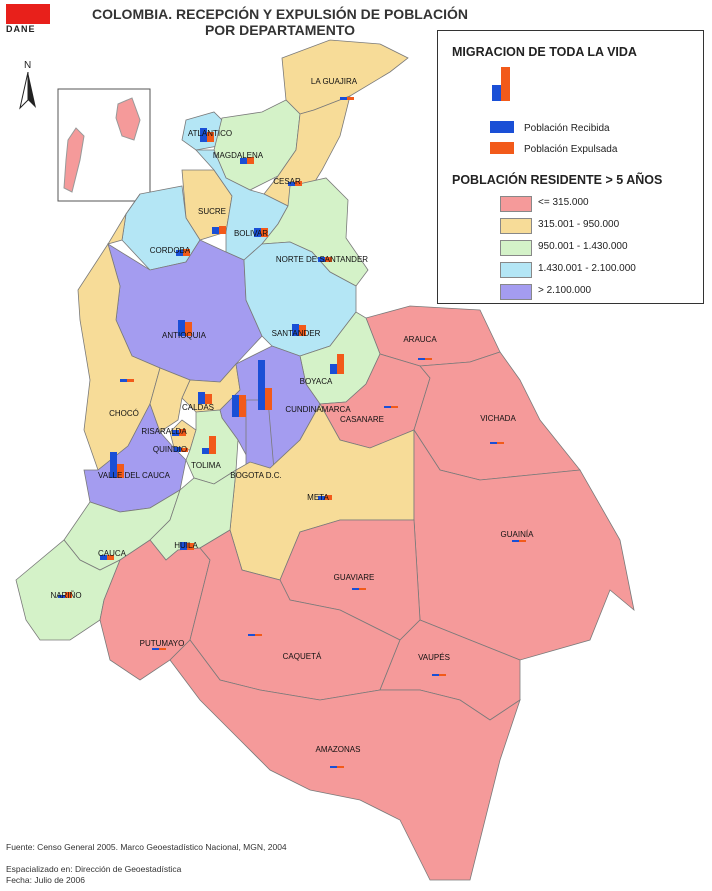  I want to click on bar-expelled-atlantico, so click(210, 137).